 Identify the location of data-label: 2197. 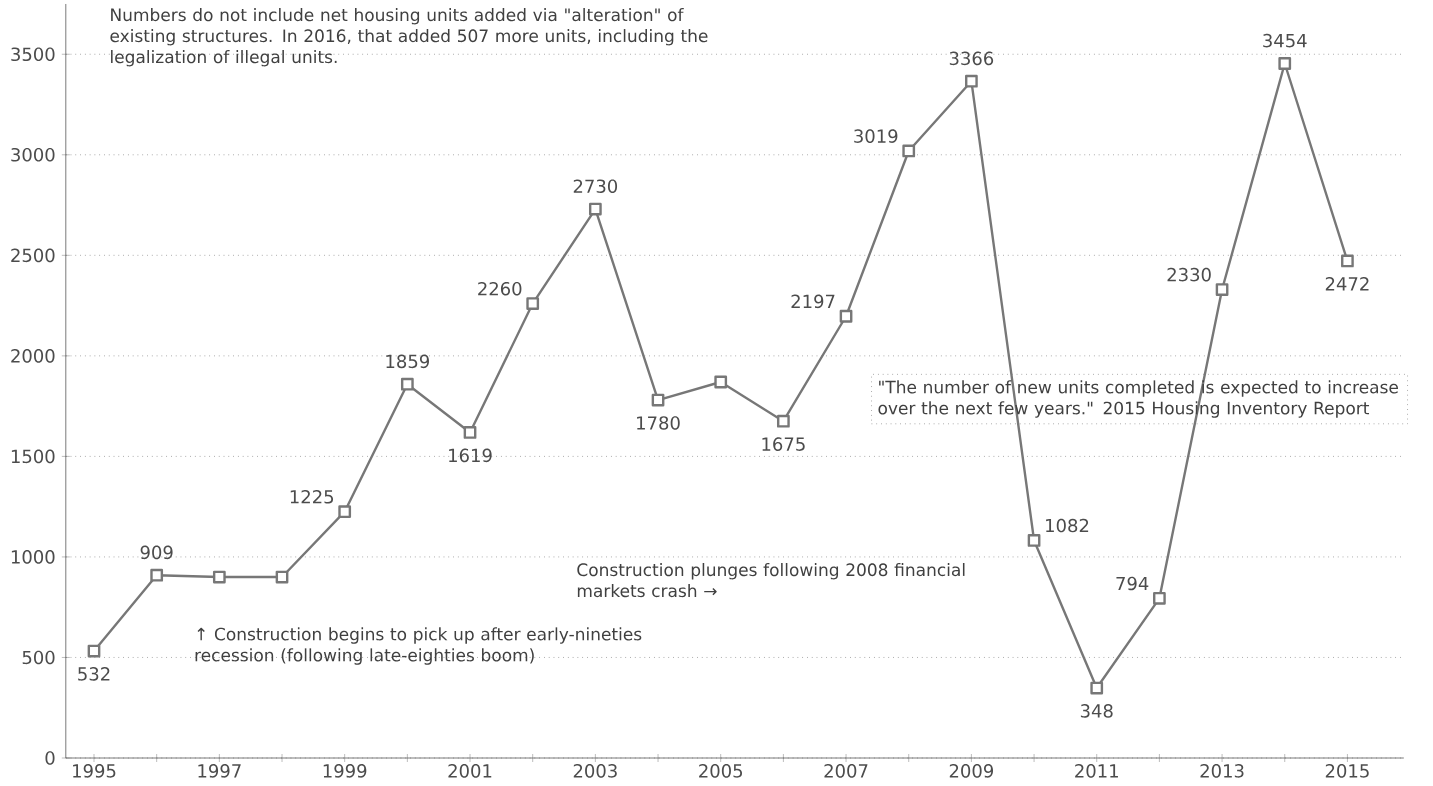
(813, 301).